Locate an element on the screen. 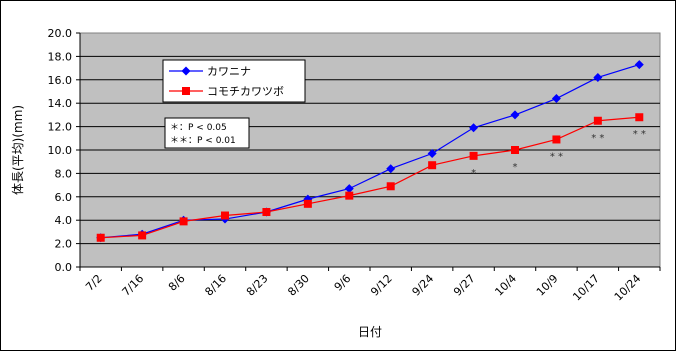 This screenshot has height=351, width=676. y-tick-label-5: 10.0 is located at coordinates (60, 150).